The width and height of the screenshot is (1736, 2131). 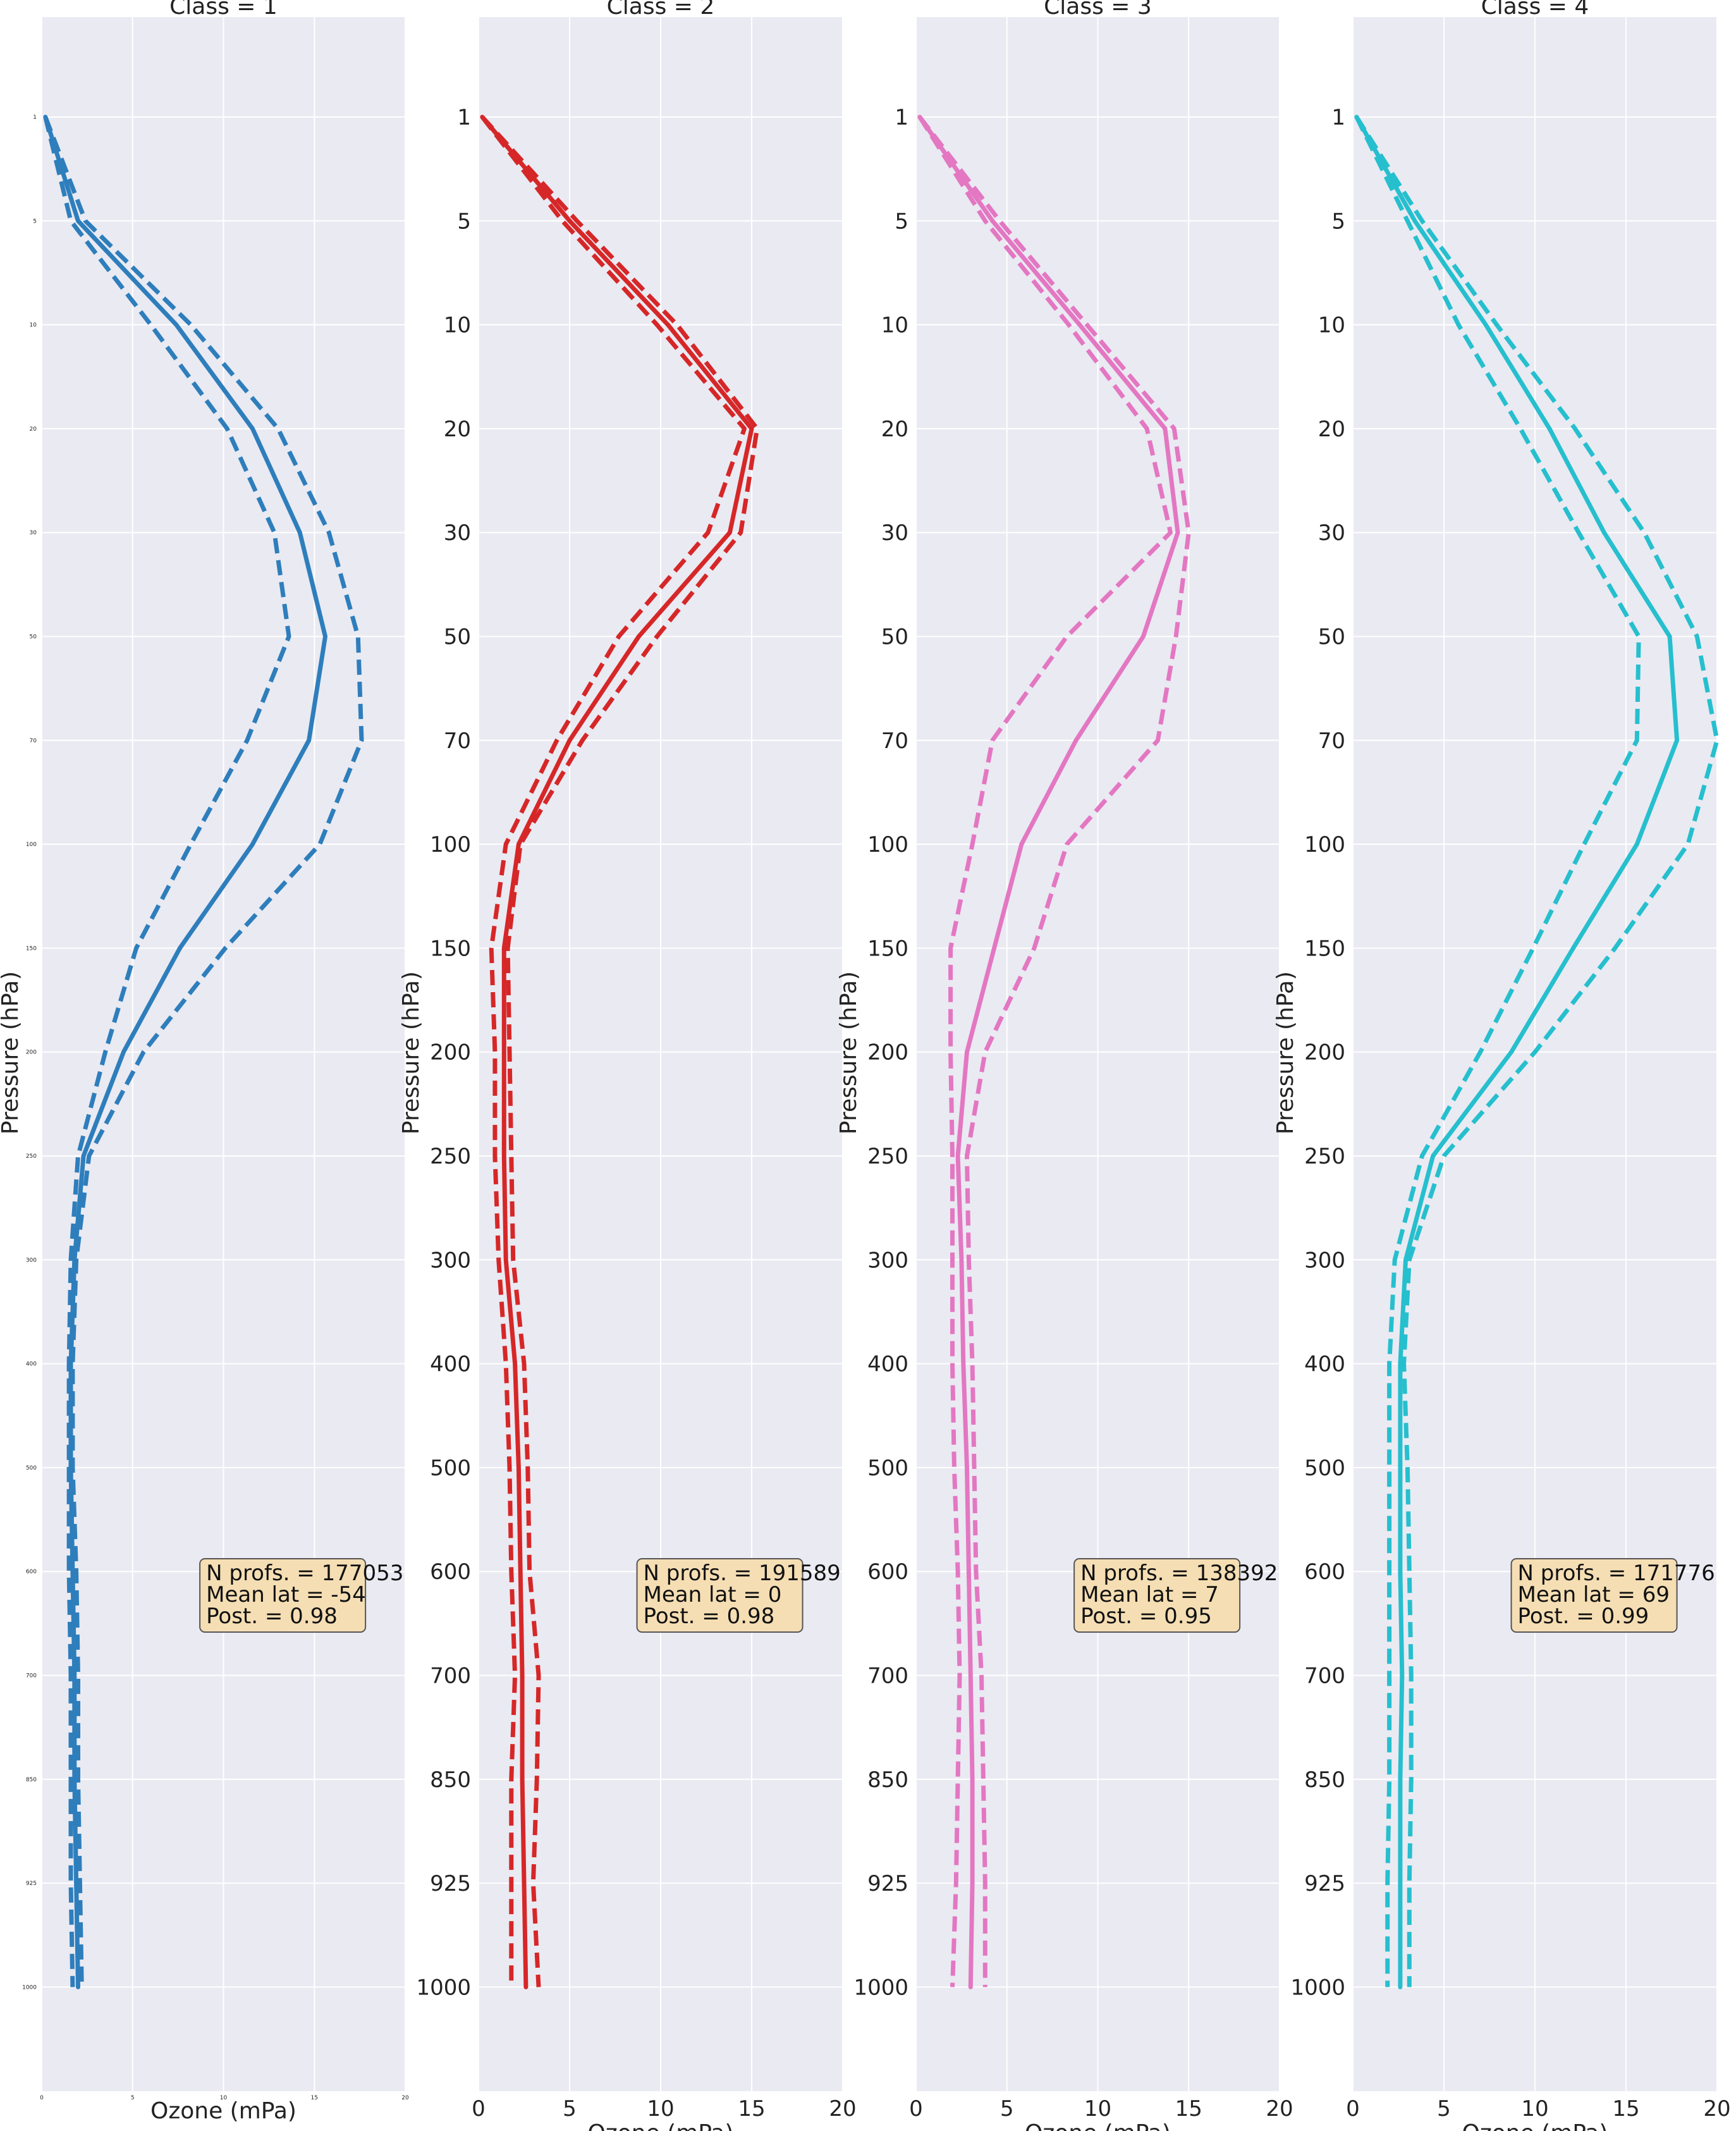 I want to click on annotation-line: Mean lat = -54, so click(x=286, y=1594).